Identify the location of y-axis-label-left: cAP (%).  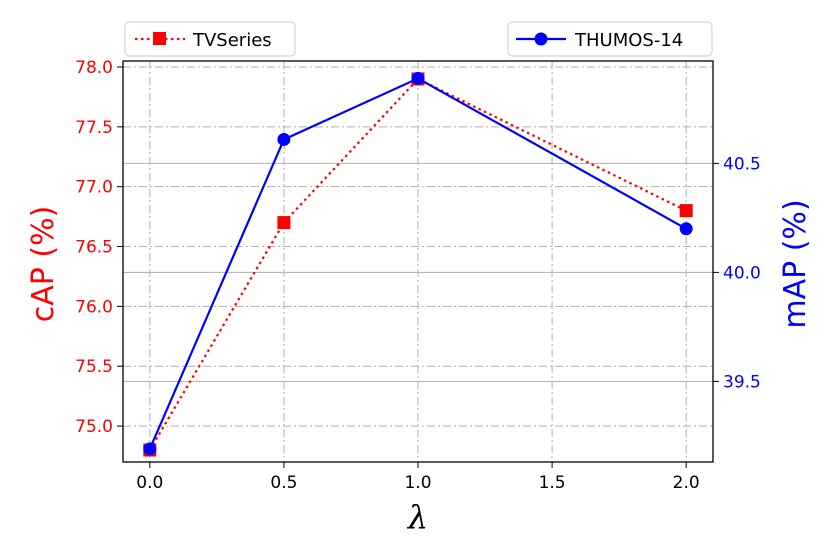
(43, 264).